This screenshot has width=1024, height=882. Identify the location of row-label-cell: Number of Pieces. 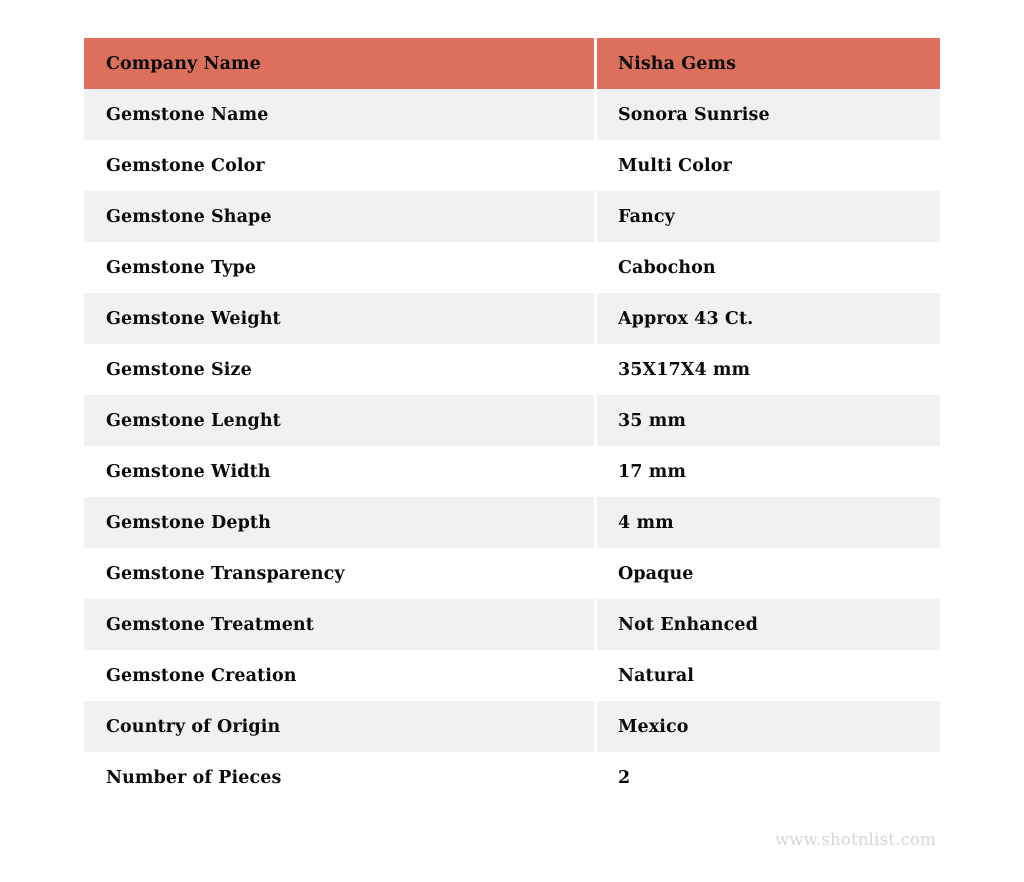
(340, 777).